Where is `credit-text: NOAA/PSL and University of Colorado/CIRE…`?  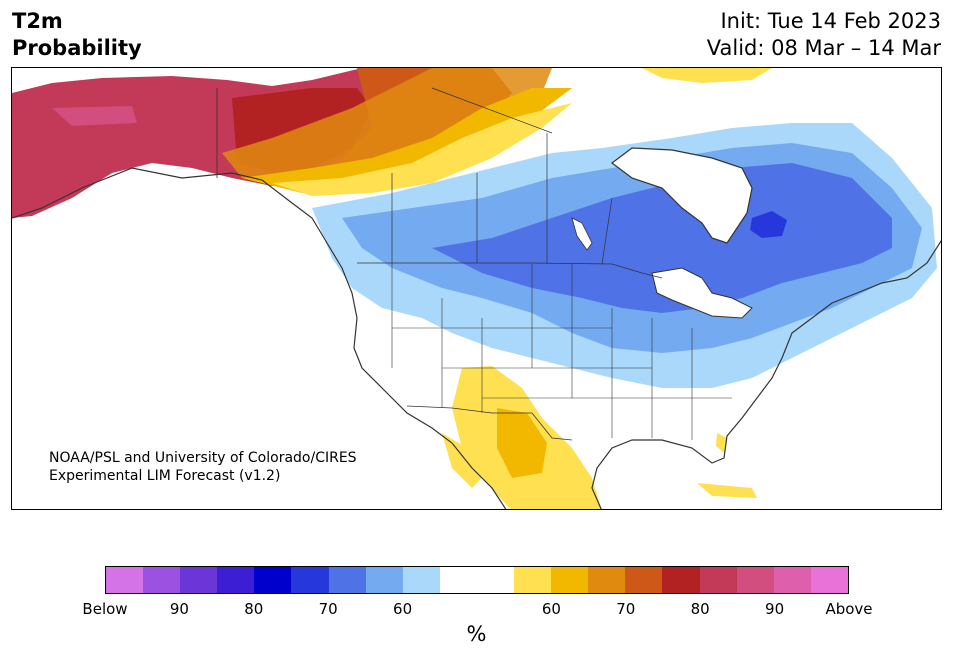 credit-text: NOAA/PSL and University of Colorado/CIRE… is located at coordinates (203, 467).